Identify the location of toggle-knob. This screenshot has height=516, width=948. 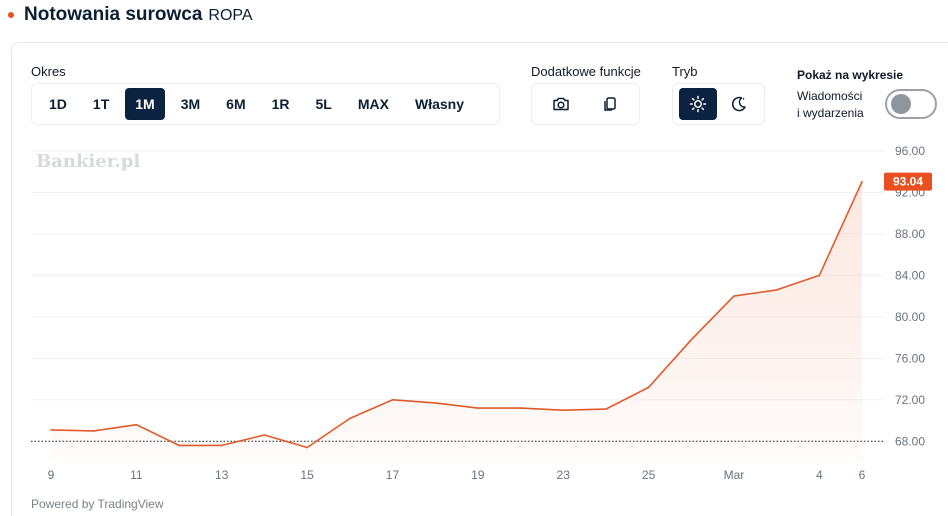
(901, 104).